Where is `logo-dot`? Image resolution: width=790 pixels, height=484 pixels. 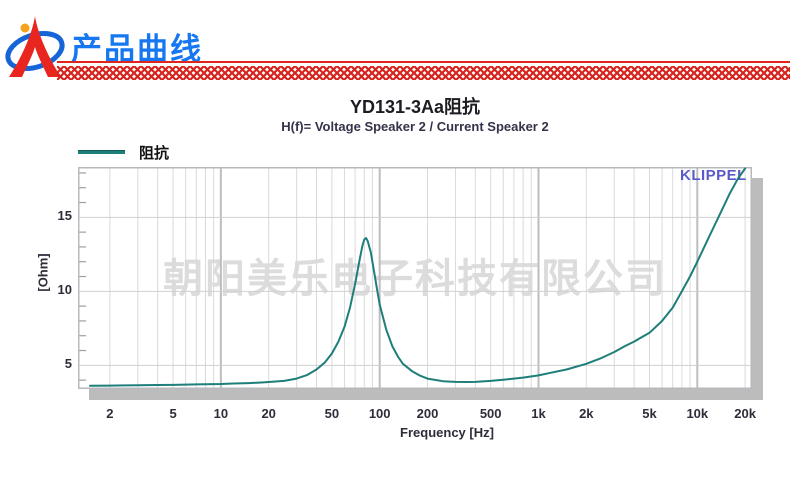 logo-dot is located at coordinates (25, 28).